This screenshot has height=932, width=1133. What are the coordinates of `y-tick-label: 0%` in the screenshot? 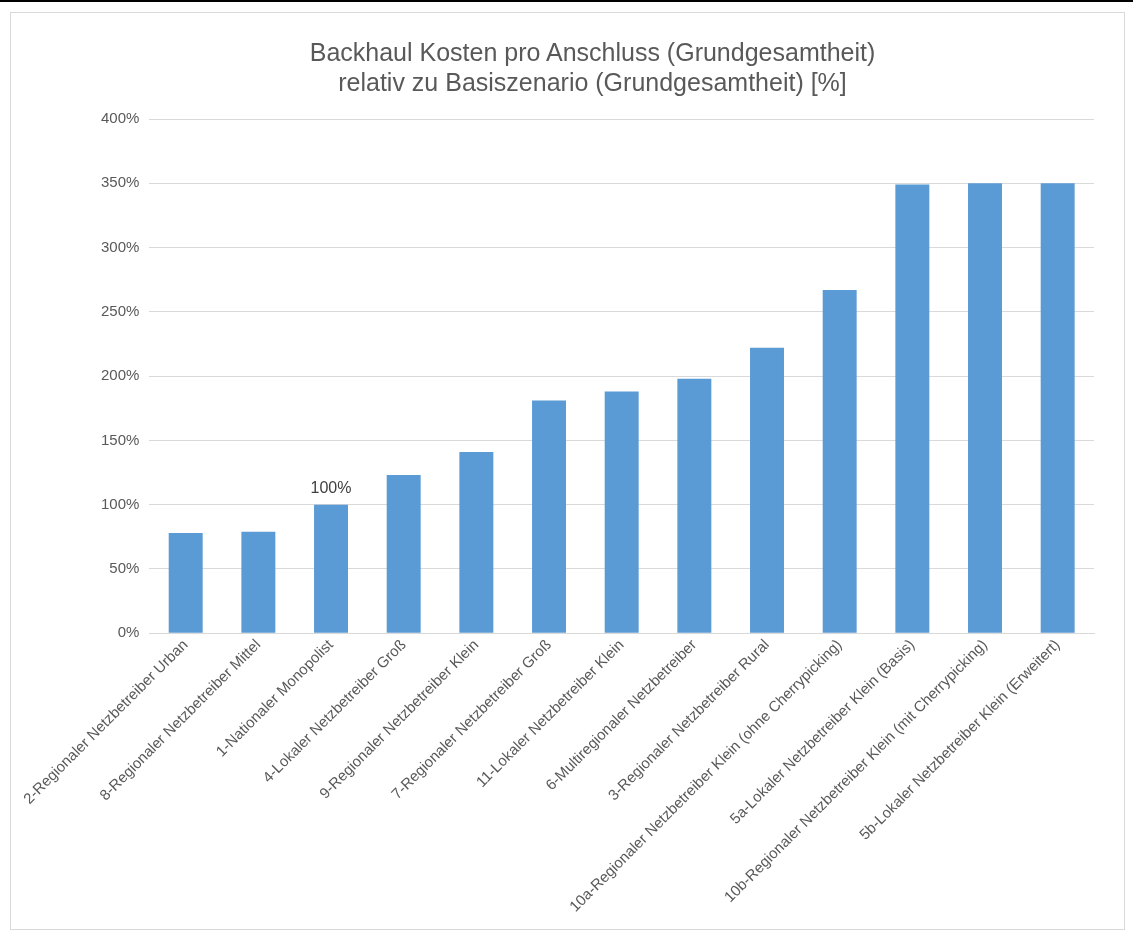 It's located at (128, 632).